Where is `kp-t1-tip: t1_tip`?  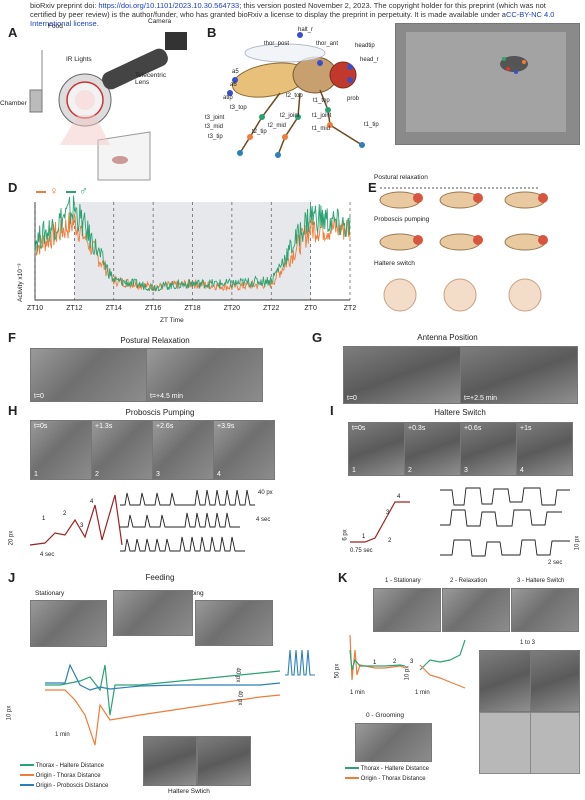 kp-t1-tip: t1_tip is located at coordinates (371, 125).